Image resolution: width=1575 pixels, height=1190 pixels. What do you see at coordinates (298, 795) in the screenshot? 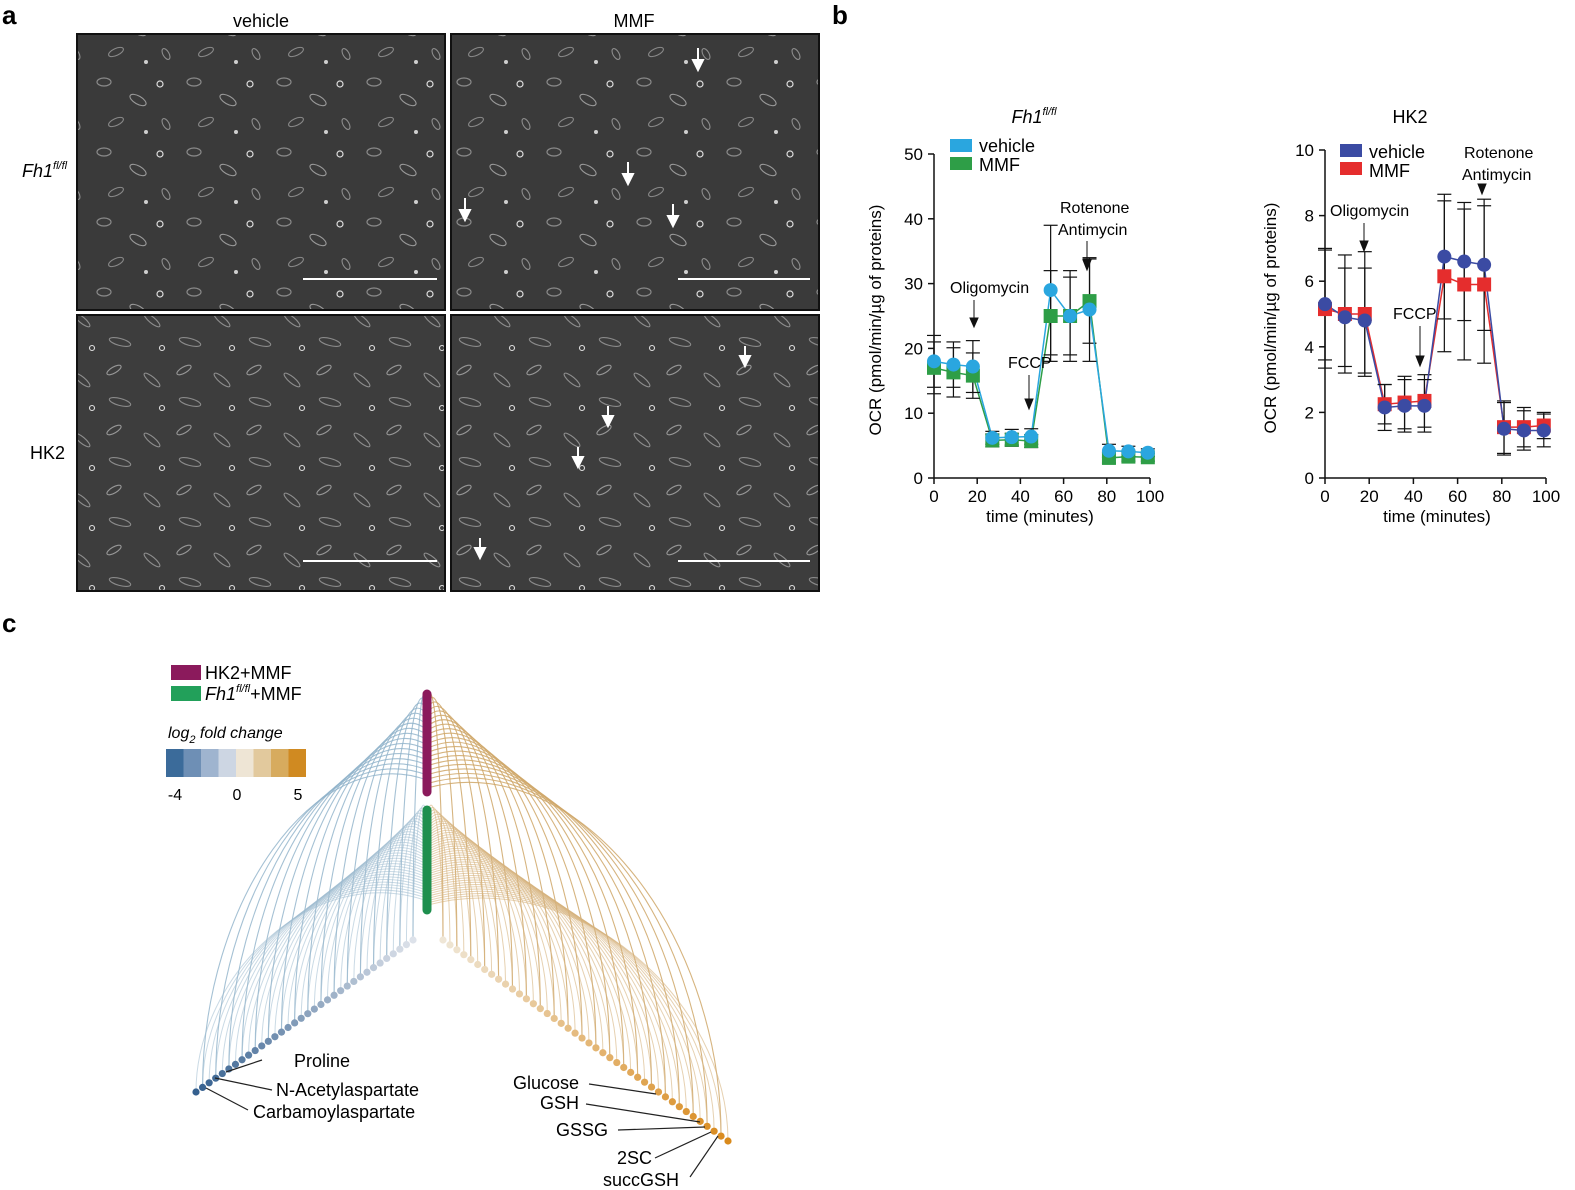
I see `color-scale-tick: 5` at bounding box center [298, 795].